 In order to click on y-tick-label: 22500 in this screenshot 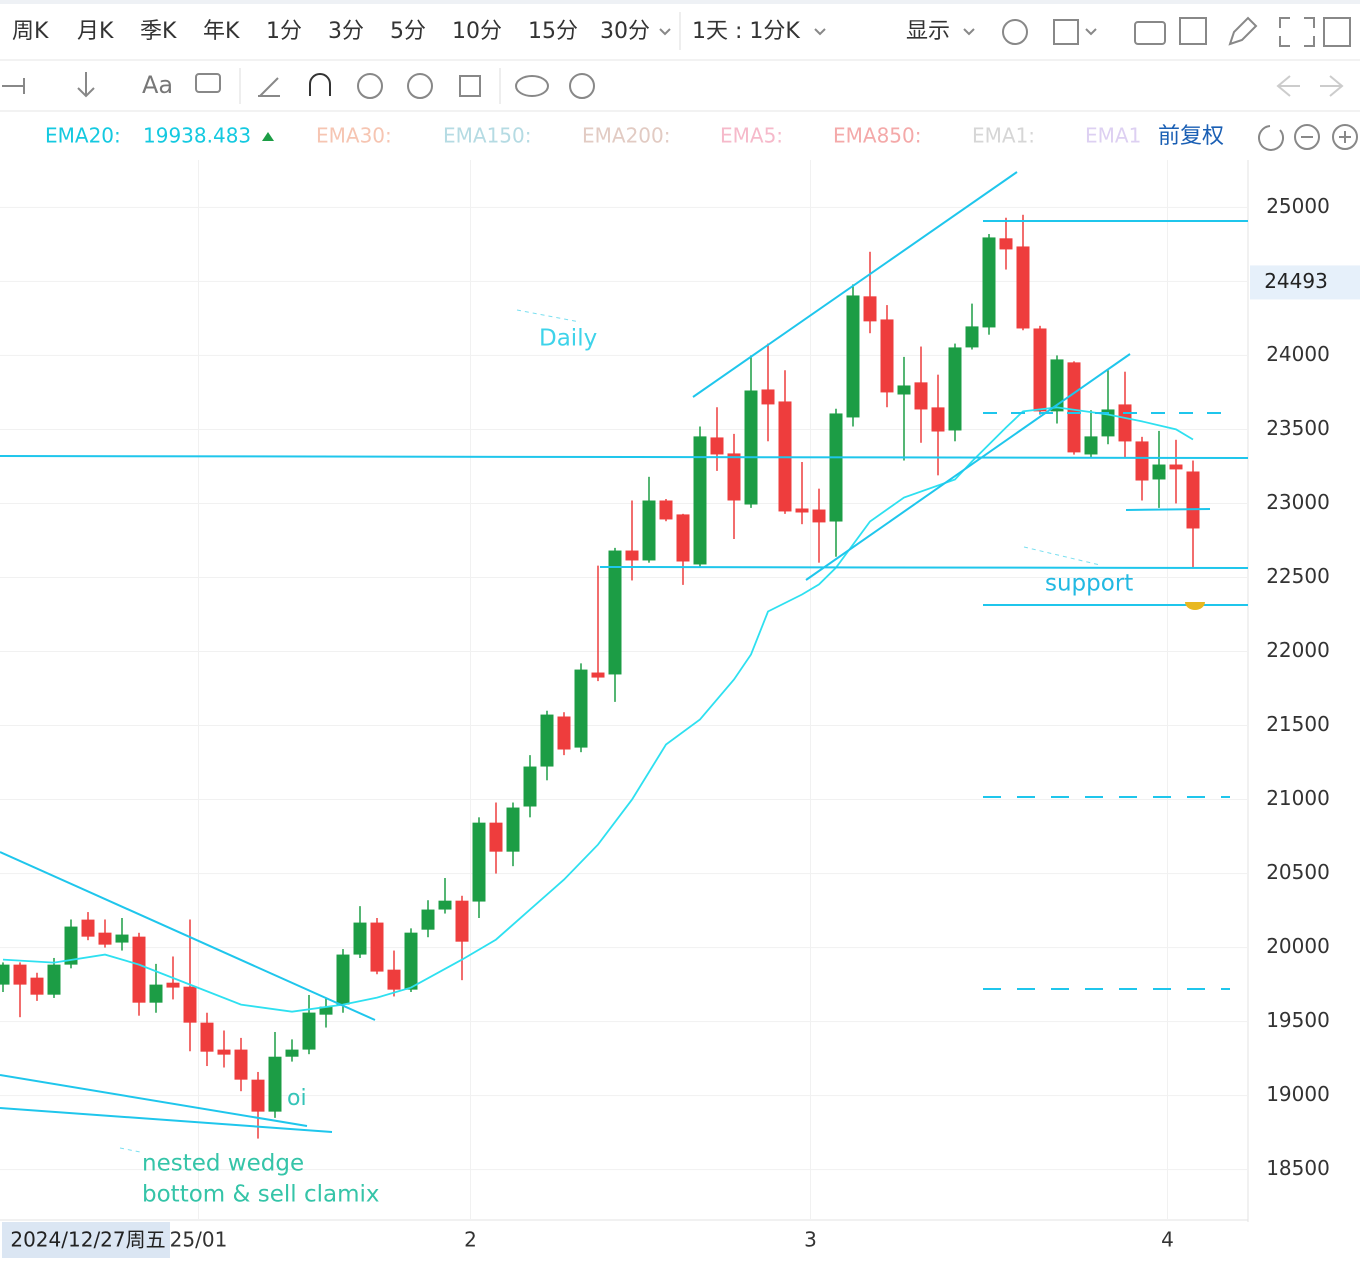, I will do `click(1298, 576)`.